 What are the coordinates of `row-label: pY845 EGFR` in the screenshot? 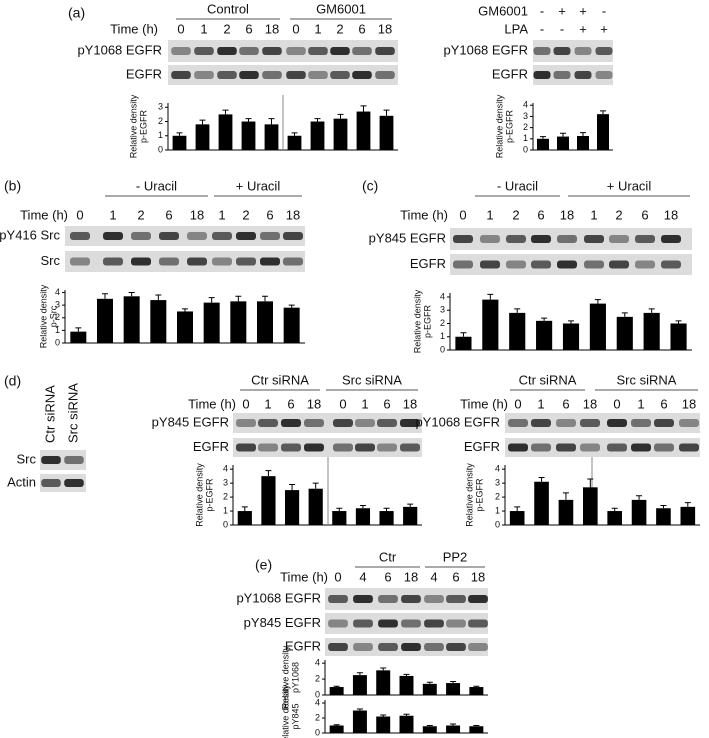 It's located at (282, 622).